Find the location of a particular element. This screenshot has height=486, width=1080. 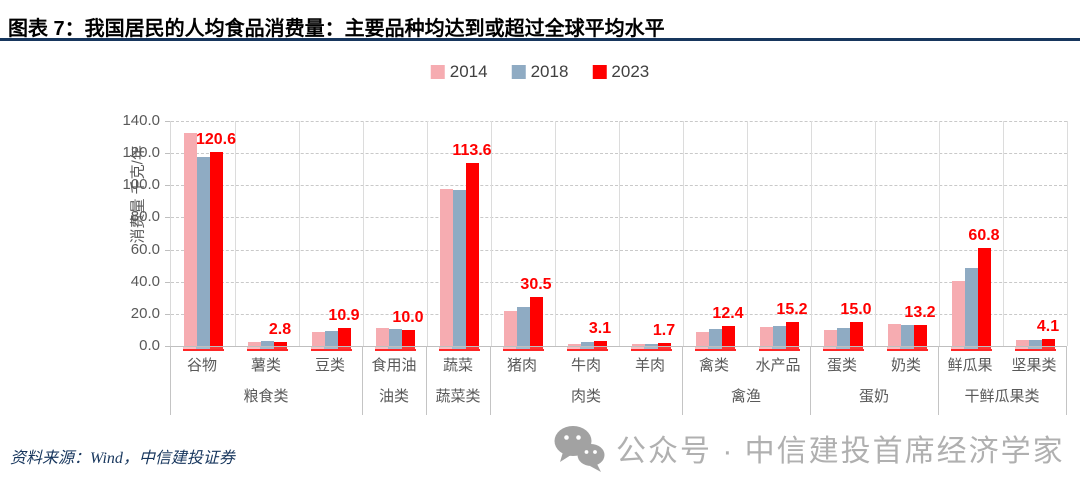

y-tick-label: 80.0 is located at coordinates (145, 217).